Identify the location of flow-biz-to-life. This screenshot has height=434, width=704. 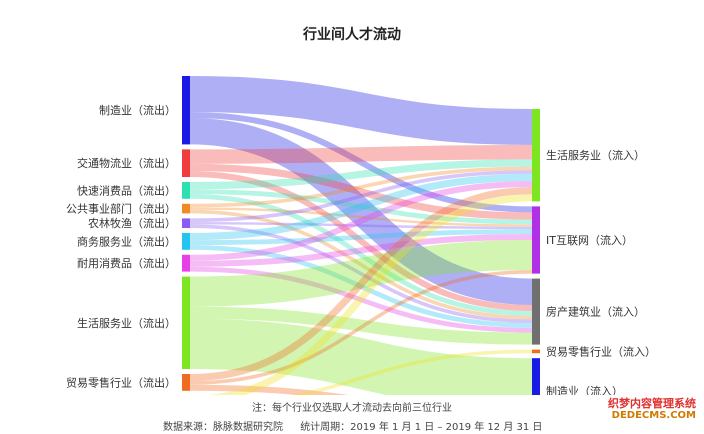
(361, 207).